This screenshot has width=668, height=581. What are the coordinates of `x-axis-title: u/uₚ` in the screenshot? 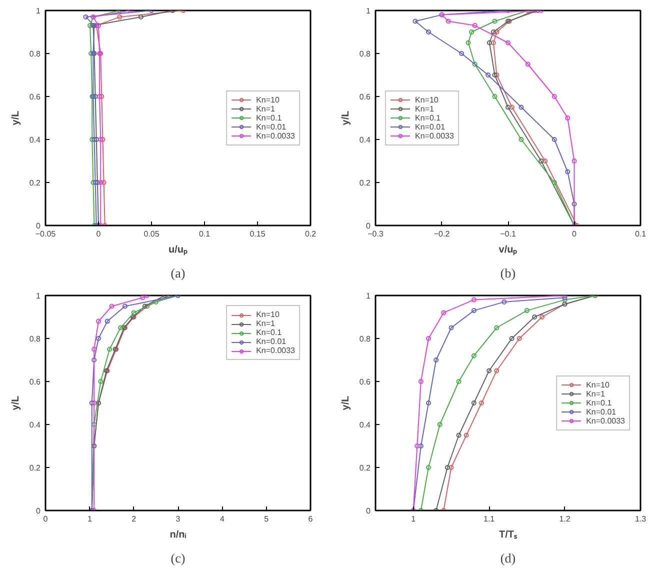 It's located at (178, 250).